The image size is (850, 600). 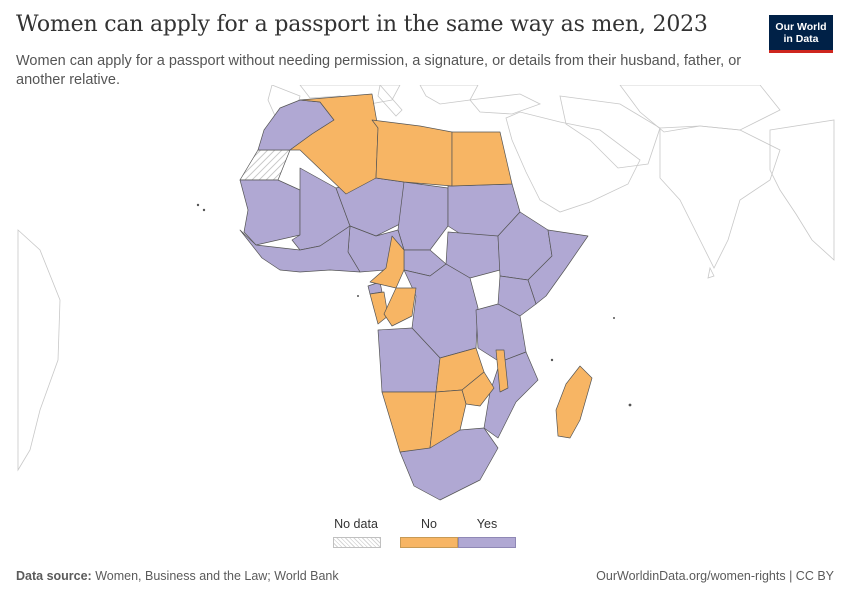 I want to click on egypt, so click(x=482, y=159).